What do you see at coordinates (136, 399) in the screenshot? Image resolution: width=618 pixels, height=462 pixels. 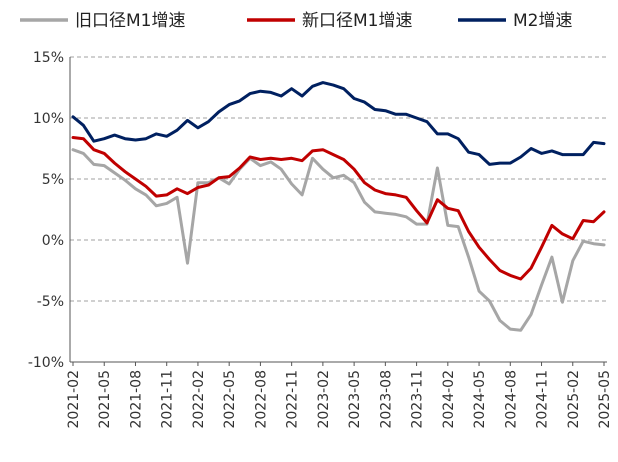 I see `x-tick-label: 2021-08` at bounding box center [136, 399].